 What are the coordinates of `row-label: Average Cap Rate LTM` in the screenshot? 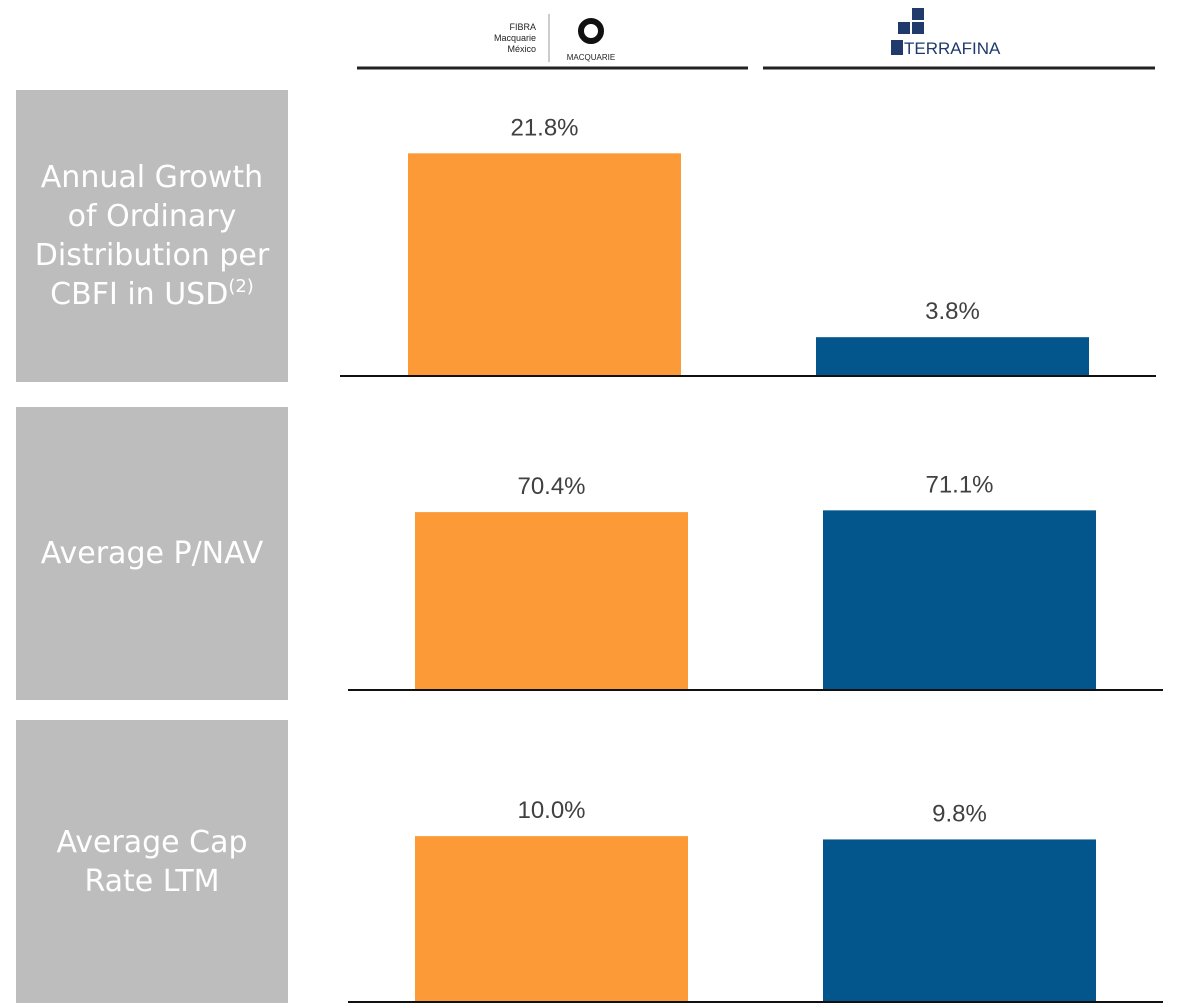 It's located at (152, 861).